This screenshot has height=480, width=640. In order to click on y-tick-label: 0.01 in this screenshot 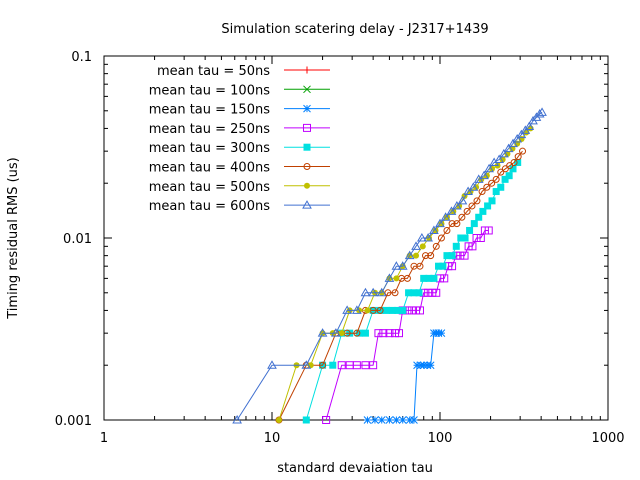, I will do `click(77, 239)`.